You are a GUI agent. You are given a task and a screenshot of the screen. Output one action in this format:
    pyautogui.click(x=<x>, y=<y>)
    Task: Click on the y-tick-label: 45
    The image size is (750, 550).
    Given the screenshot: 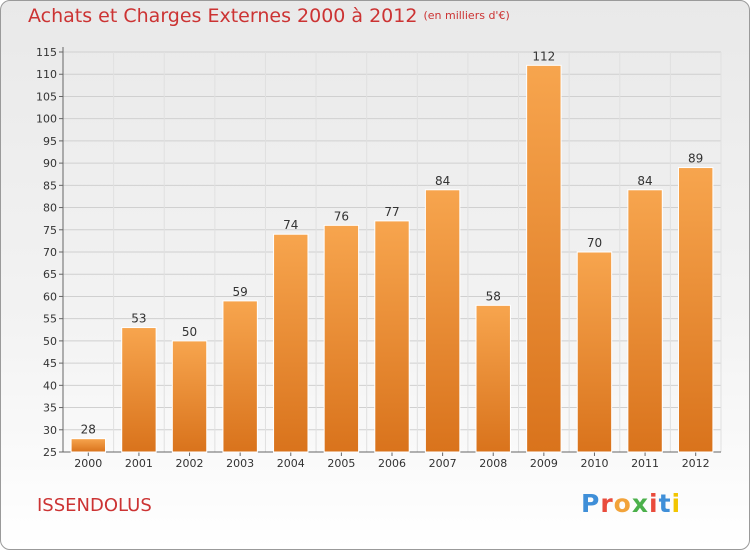 What is the action you would take?
    pyautogui.click(x=50, y=363)
    